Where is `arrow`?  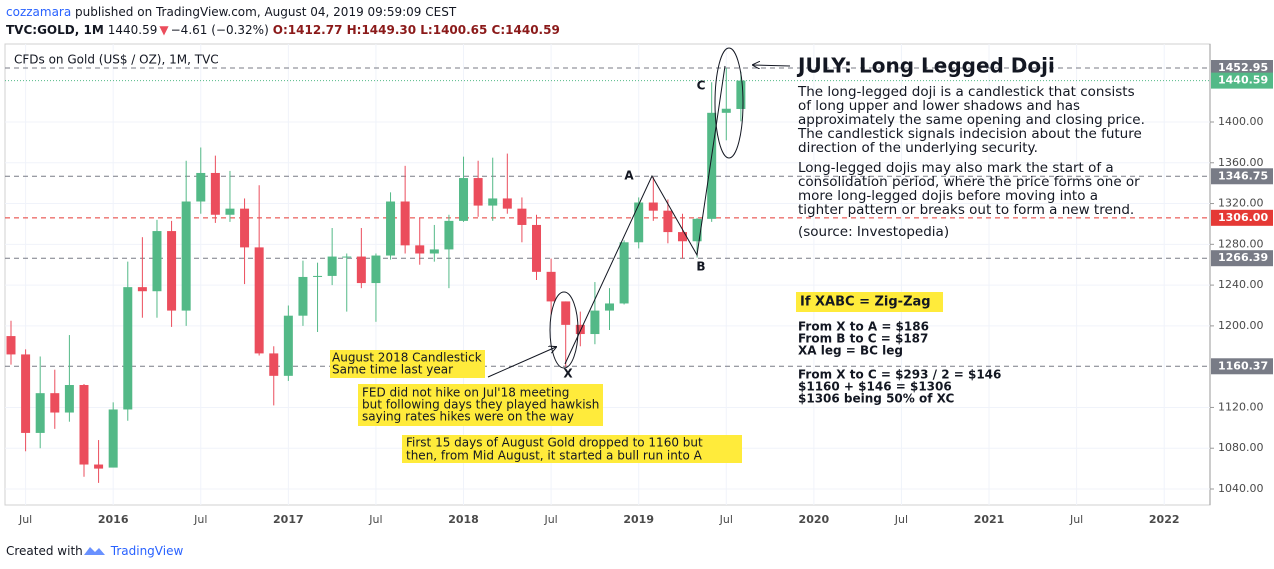
arrow is located at coordinates (521, 362).